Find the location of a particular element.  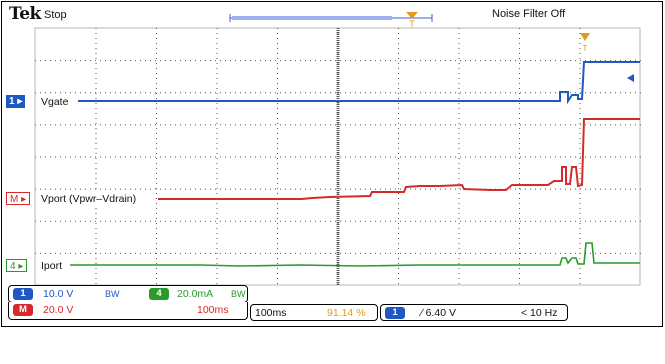

channel-readout: 1 10.0 V BW 4 20.0mA BW is located at coordinates (128, 294).